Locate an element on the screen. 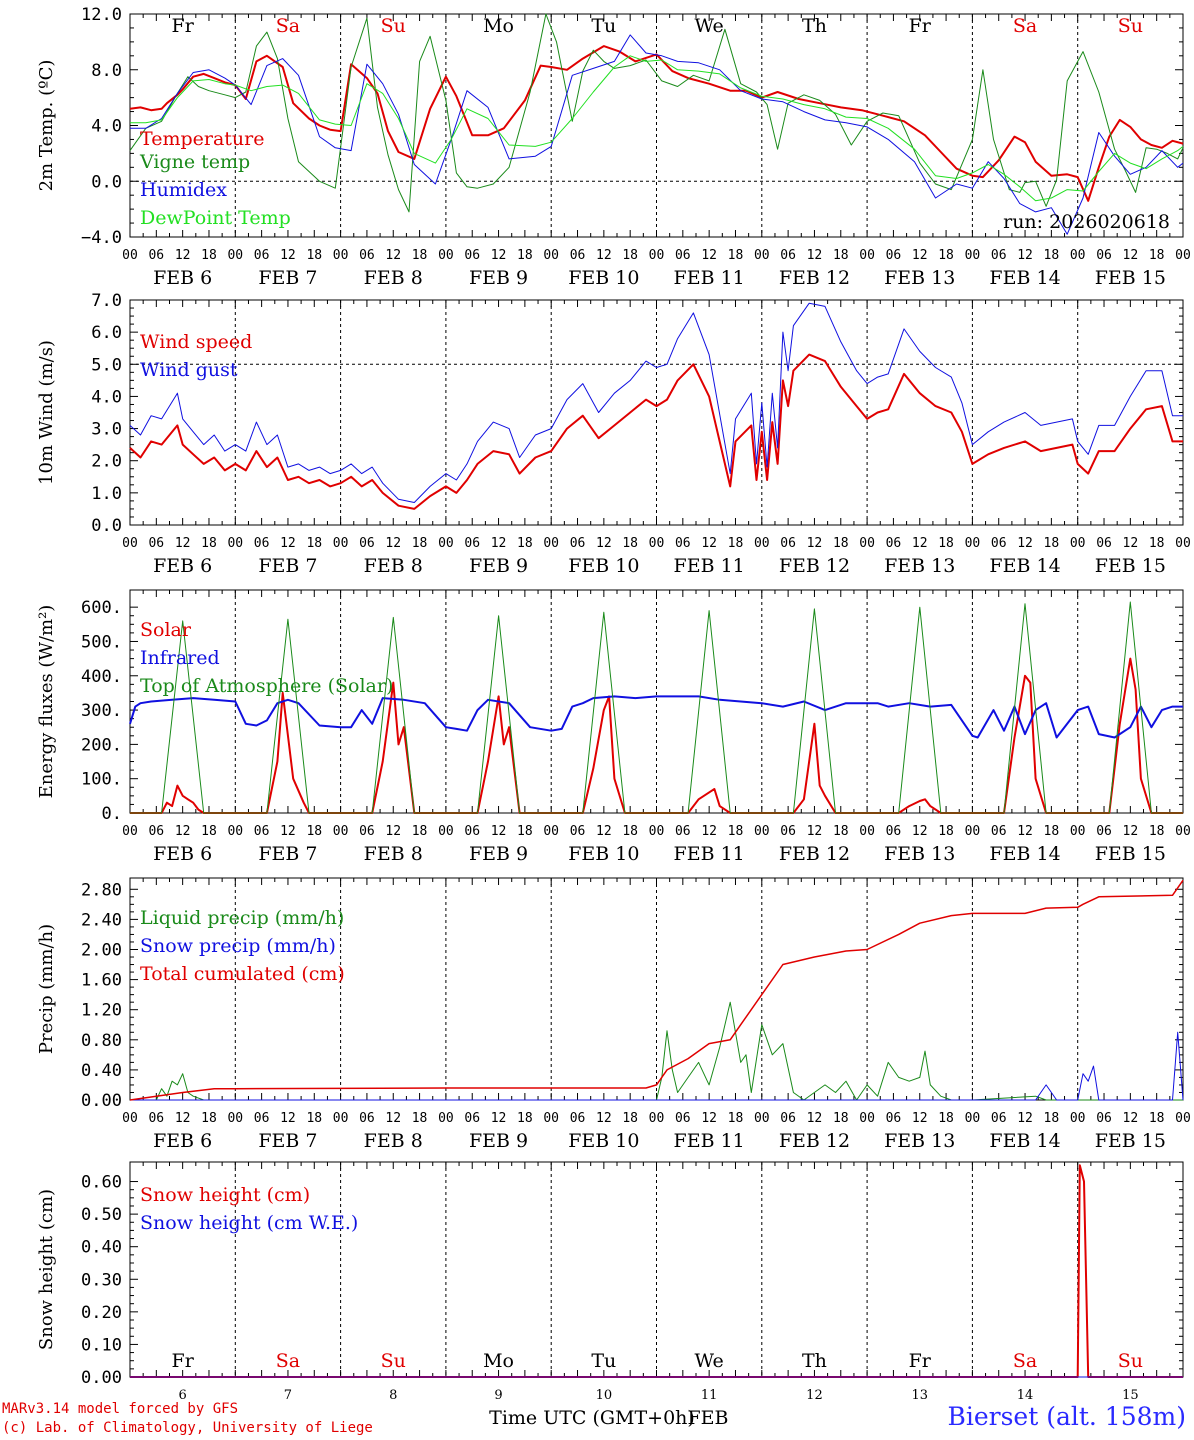  date-label: FEB 8 is located at coordinates (393, 566).